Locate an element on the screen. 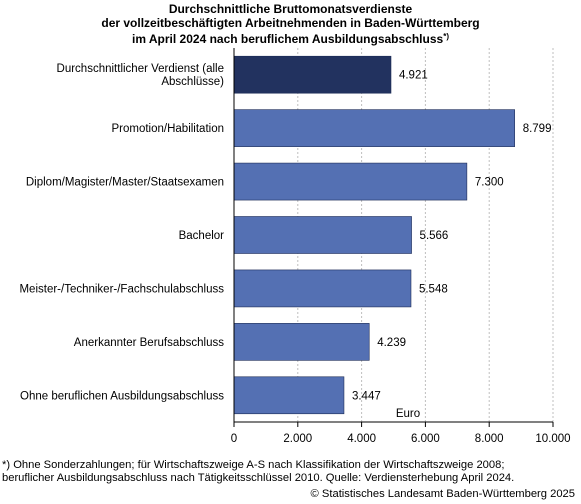  category-label-5: Anerkannter Berufsabschluss is located at coordinates (149, 343).